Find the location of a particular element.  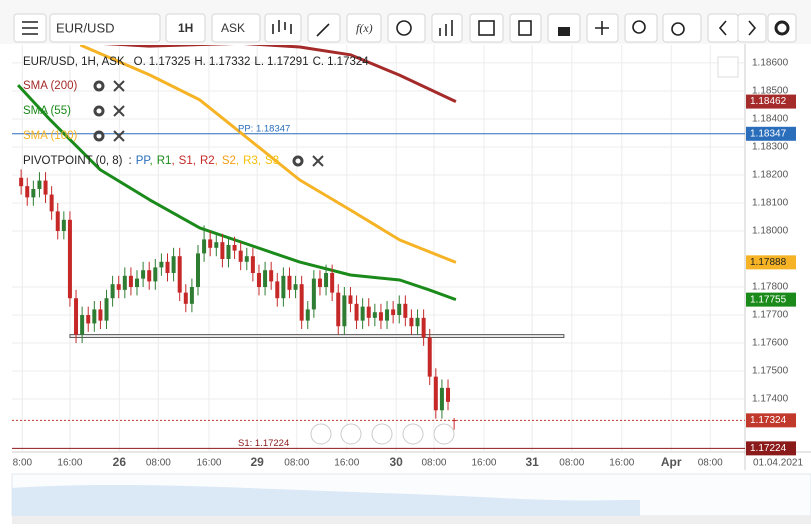

info-icon is located at coordinates (404, 28).